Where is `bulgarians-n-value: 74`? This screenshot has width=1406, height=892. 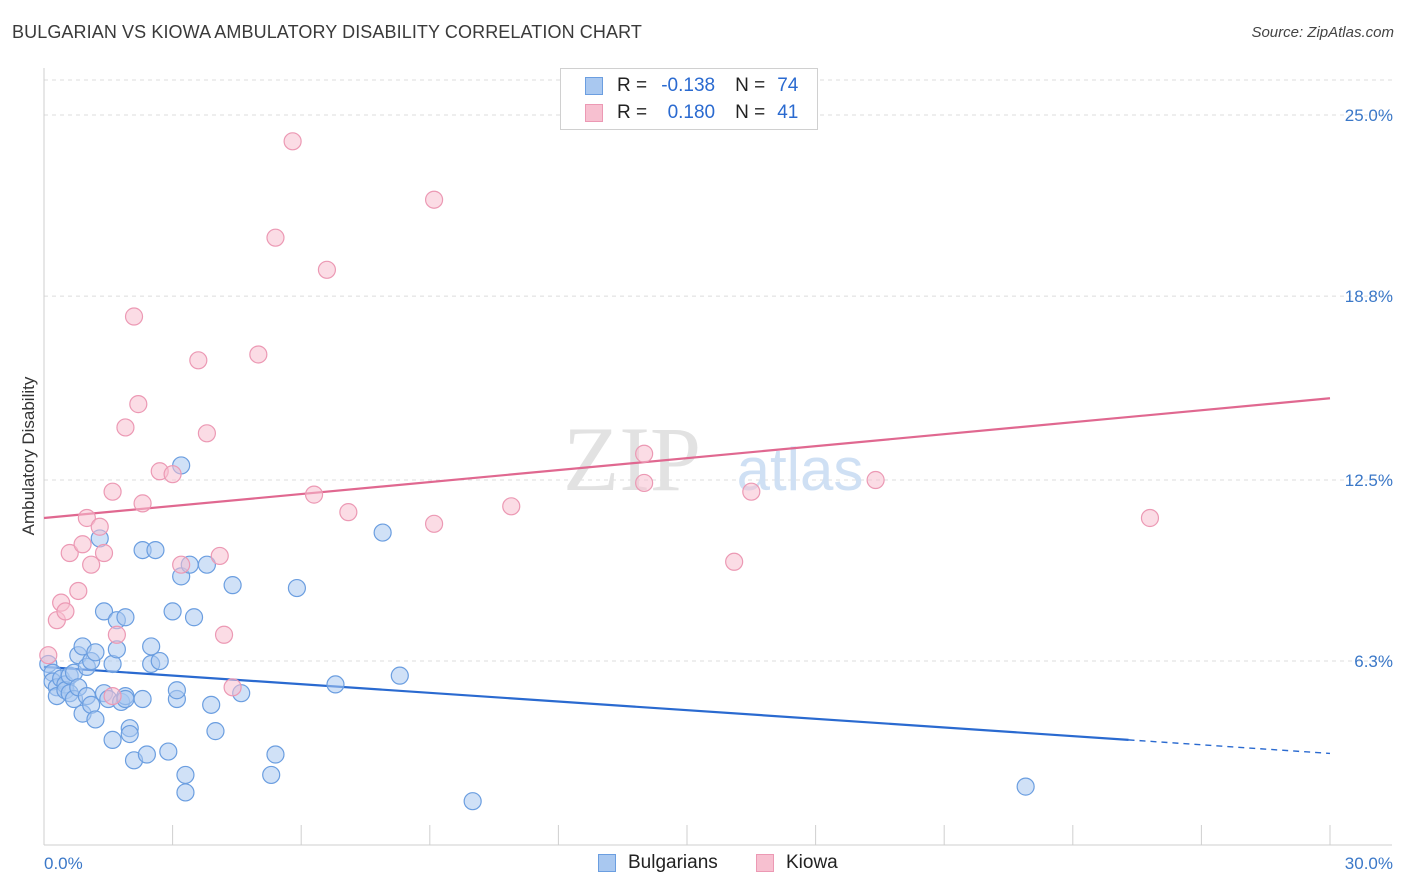
bulgarians-n-value: 74 is located at coordinates (788, 85).